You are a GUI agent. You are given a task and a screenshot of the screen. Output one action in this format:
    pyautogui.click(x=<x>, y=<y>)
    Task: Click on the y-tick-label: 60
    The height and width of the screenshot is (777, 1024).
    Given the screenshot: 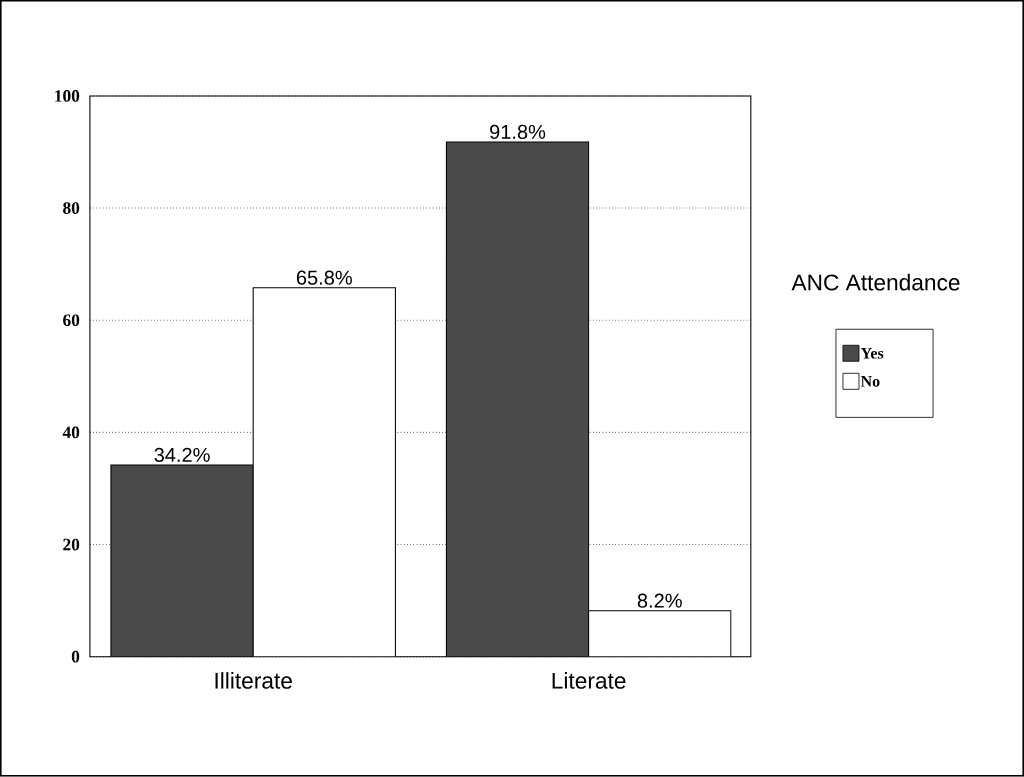 What is the action you would take?
    pyautogui.click(x=71, y=320)
    